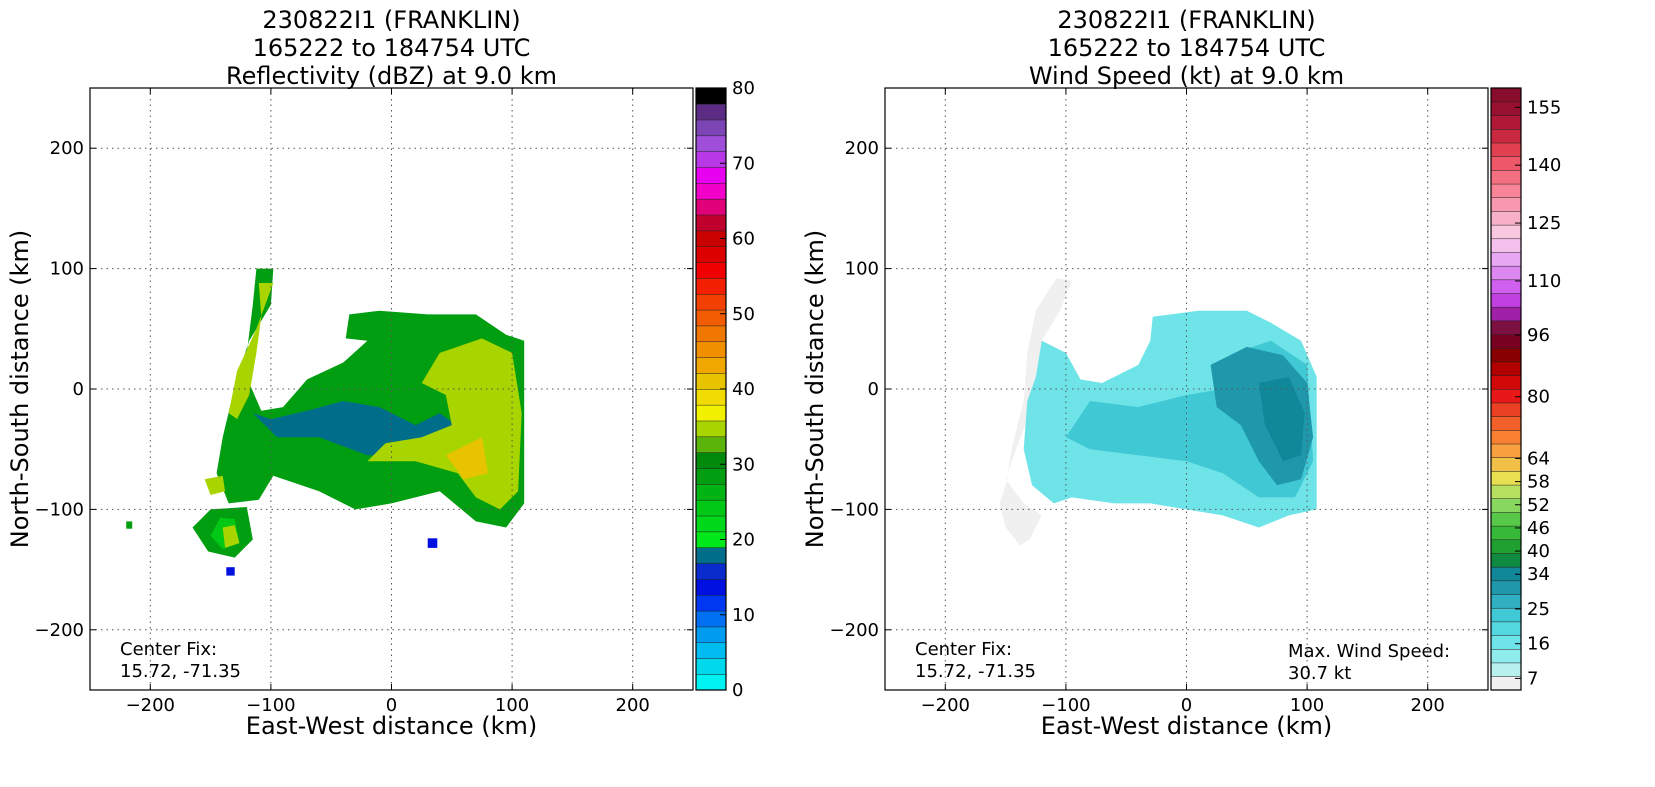 The image size is (1655, 787). What do you see at coordinates (743, 464) in the screenshot?
I see `colorbar-tick-label: 30` at bounding box center [743, 464].